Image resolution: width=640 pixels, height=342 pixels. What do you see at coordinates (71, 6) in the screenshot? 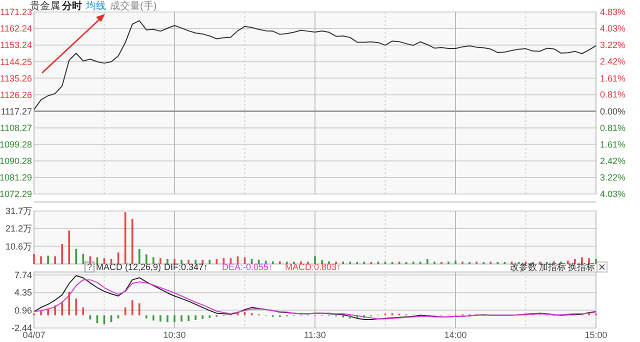
I see `annotation: 分时` at bounding box center [71, 6].